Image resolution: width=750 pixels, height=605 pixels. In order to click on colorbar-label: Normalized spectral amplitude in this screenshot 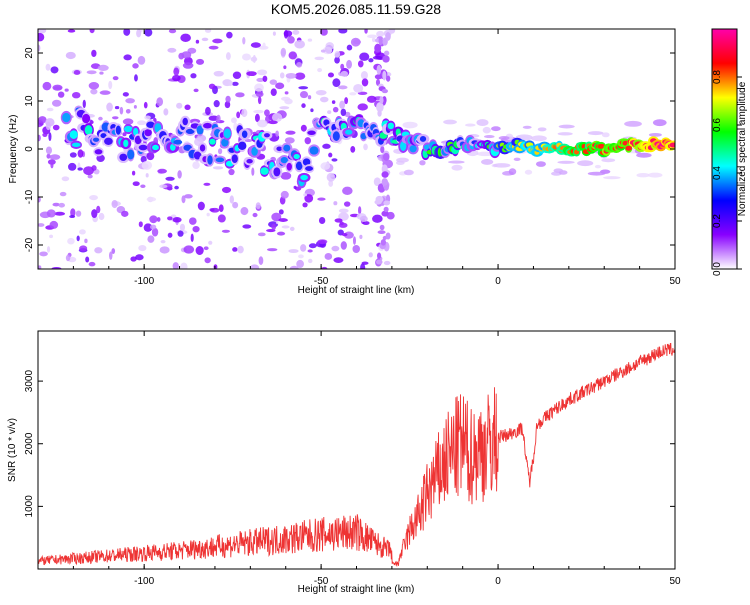, I will do `click(742, 148)`.